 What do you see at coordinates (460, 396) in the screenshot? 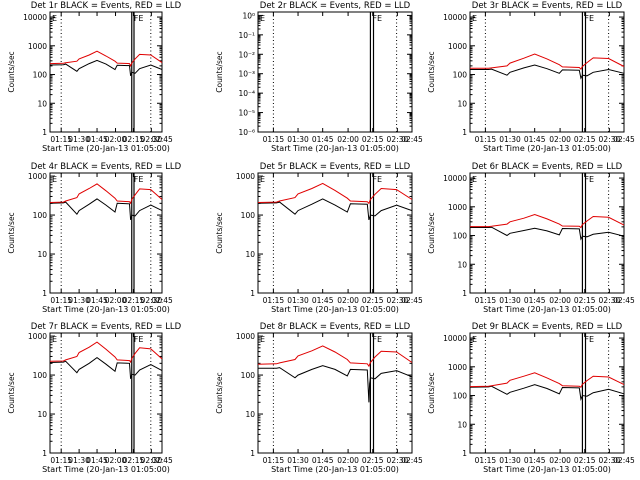
I see `chart-9-ytick-label: 100` at bounding box center [460, 396].